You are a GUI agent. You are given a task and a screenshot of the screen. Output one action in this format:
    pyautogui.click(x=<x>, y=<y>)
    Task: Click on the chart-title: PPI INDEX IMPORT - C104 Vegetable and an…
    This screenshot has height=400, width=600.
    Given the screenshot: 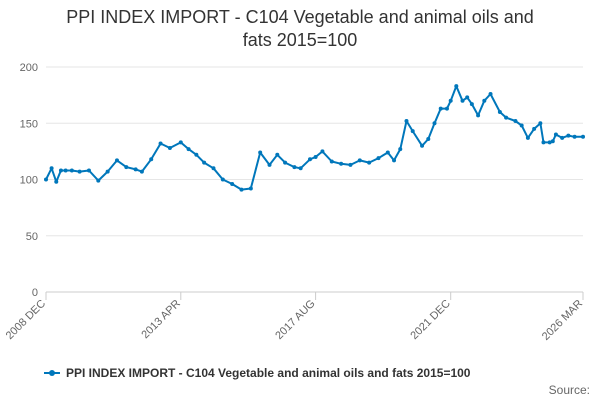 What is the action you would take?
    pyautogui.click(x=300, y=29)
    